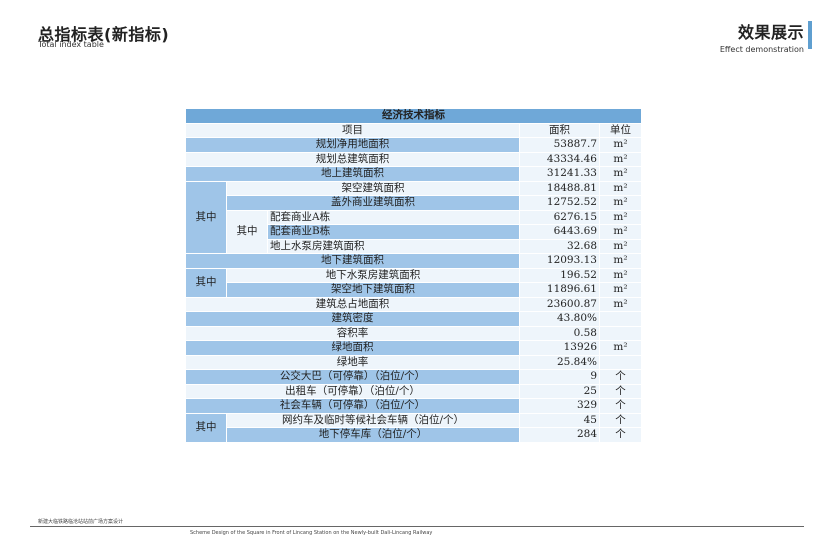 The height and width of the screenshot is (552, 834). I want to click on row-label: 配套商业B栋, so click(393, 232).